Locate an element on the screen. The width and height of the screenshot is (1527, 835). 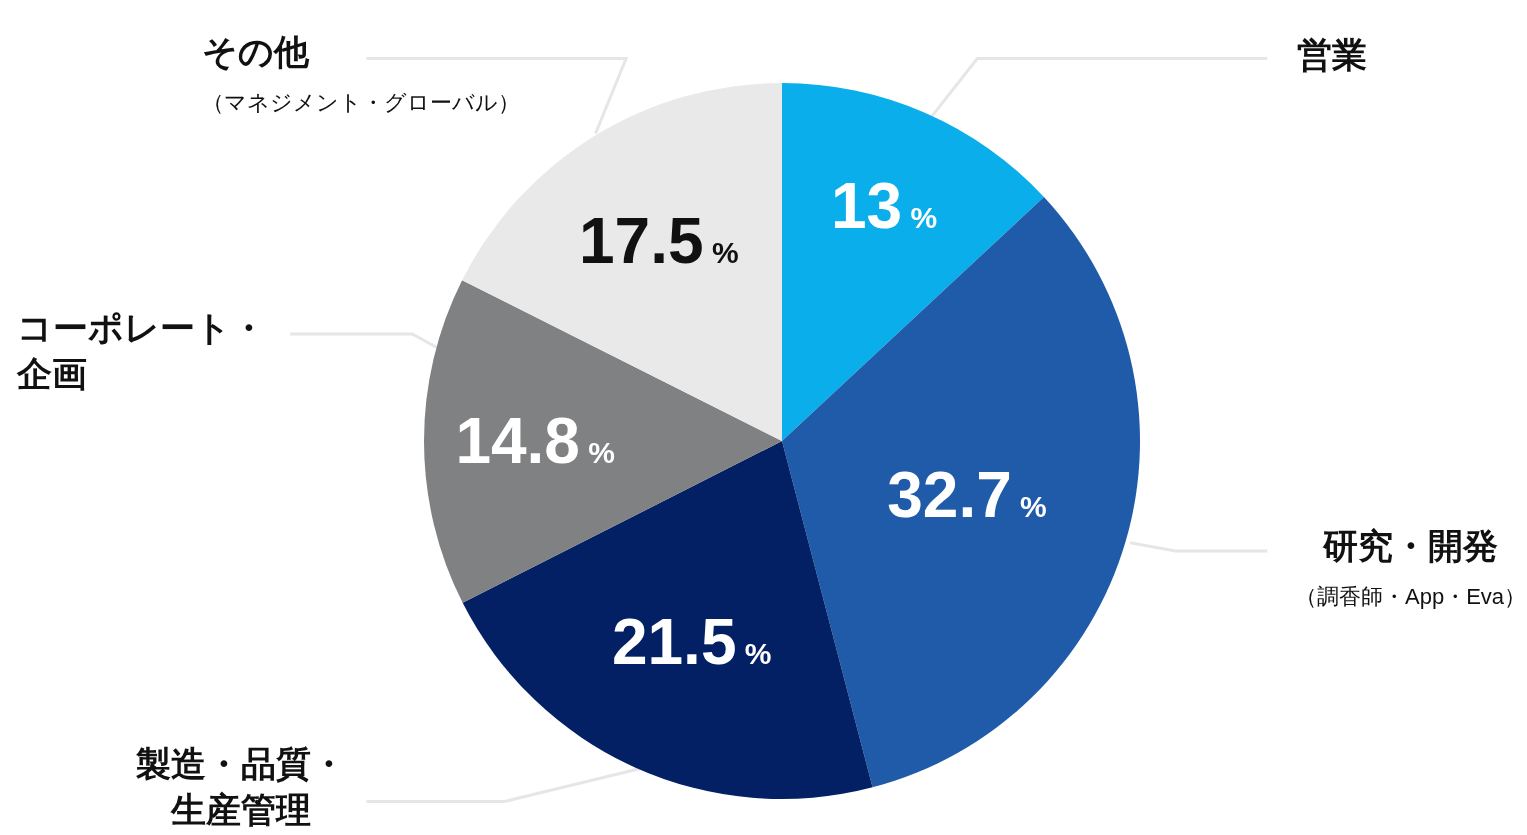
slice-label: 営業 is located at coordinates (1332, 54).